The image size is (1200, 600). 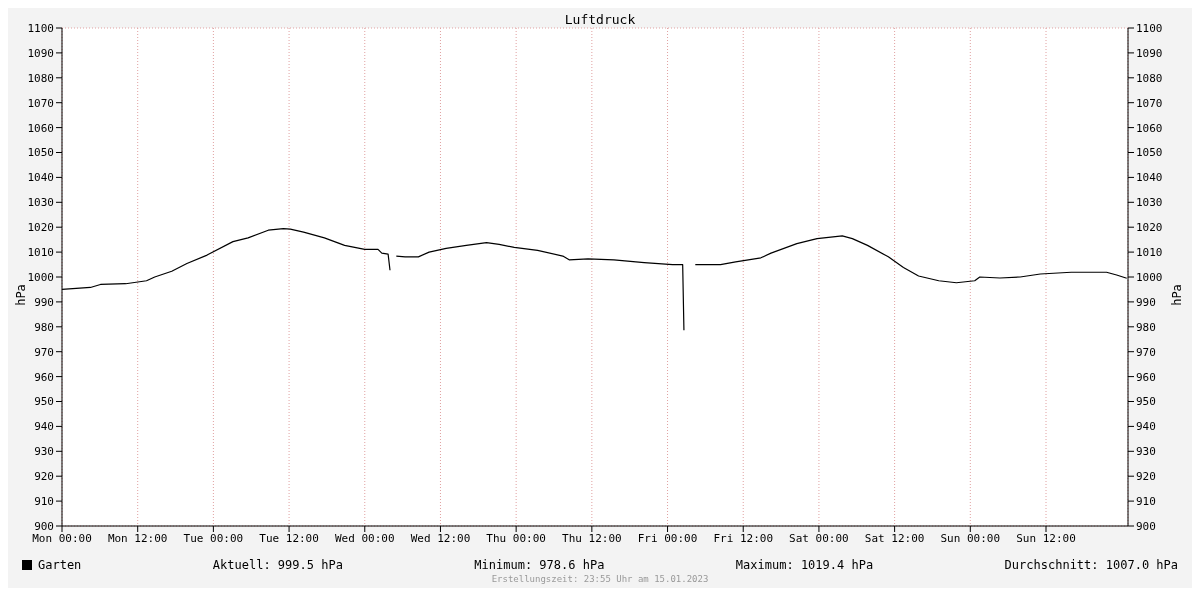 What do you see at coordinates (600, 579) in the screenshot?
I see `text: Erstellungszeit: 23:55 Uhr am 15.01.2023` at bounding box center [600, 579].